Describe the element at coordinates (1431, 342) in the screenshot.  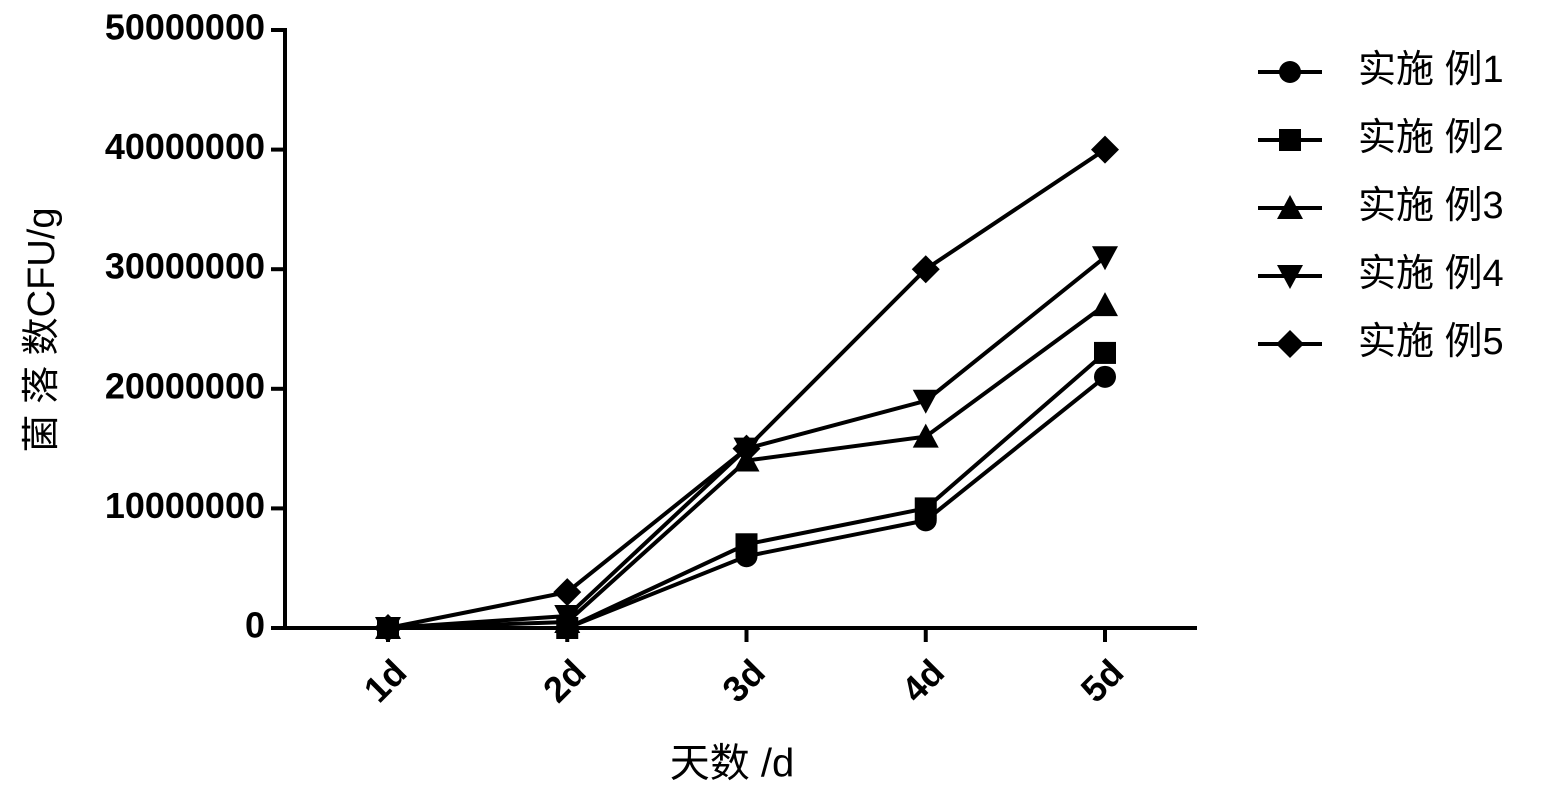
I see `legend-label: 实施 例5` at that location.